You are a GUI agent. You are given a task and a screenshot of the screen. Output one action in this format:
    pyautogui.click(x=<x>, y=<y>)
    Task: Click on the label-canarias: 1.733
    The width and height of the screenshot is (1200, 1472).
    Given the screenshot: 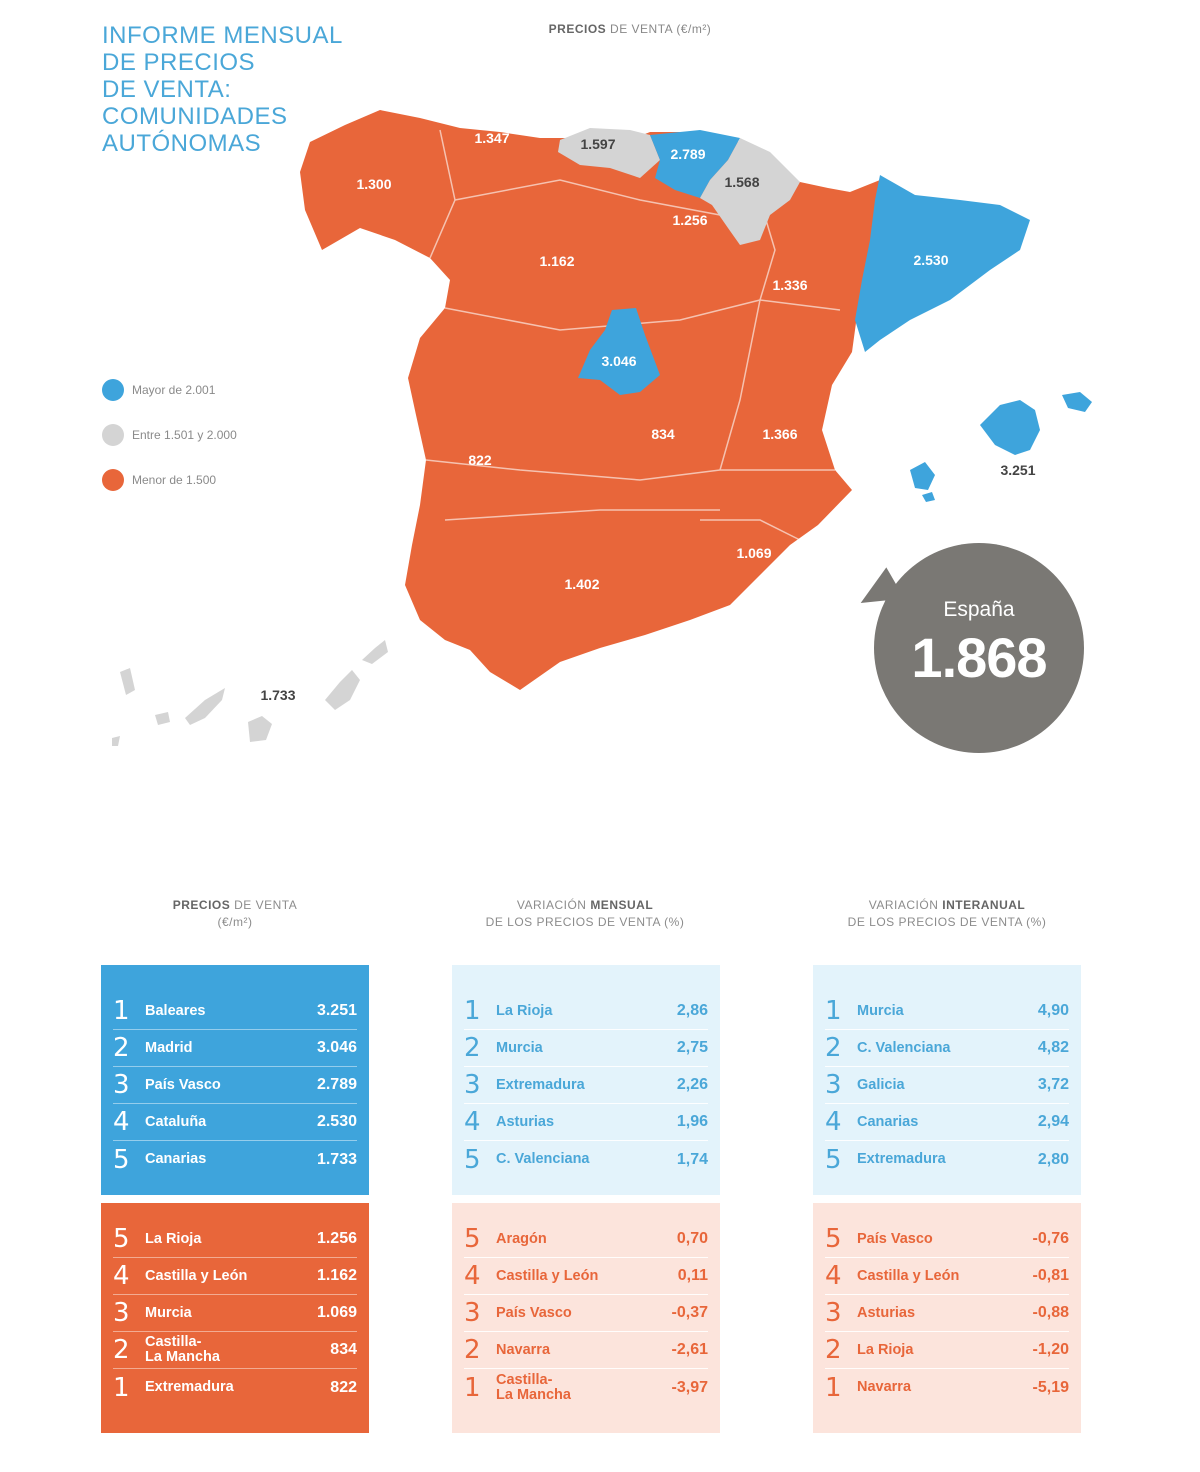 What is the action you would take?
    pyautogui.click(x=277, y=695)
    